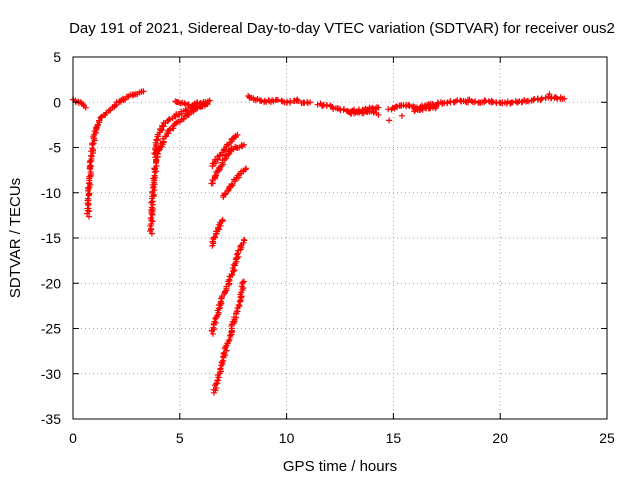 The height and width of the screenshot is (480, 640). Describe the element at coordinates (55, 148) in the screenshot. I see `y-tick-label: -5` at that location.